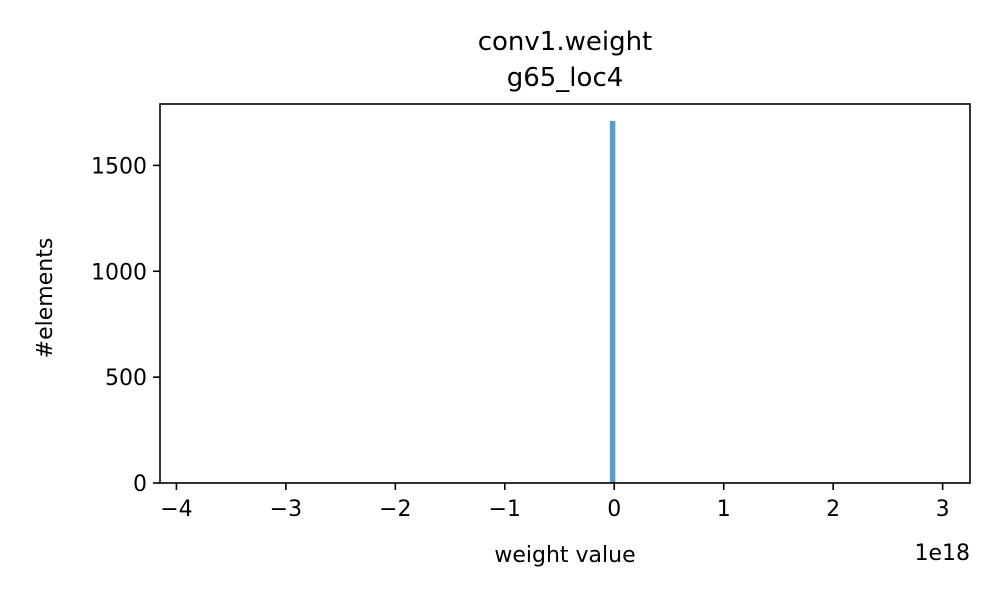  I want to click on x-tick-label: −4, so click(176, 509).